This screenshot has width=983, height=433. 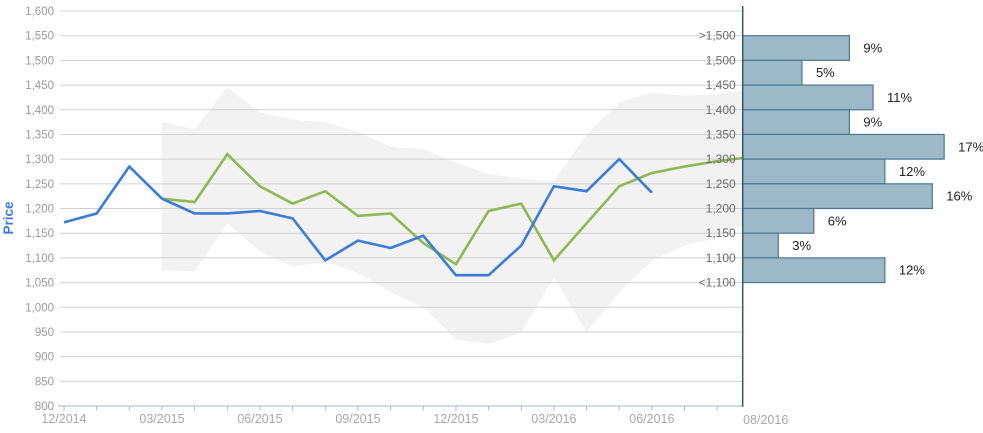 What do you see at coordinates (63, 419) in the screenshot?
I see `x-tick-label: 12/2014` at bounding box center [63, 419].